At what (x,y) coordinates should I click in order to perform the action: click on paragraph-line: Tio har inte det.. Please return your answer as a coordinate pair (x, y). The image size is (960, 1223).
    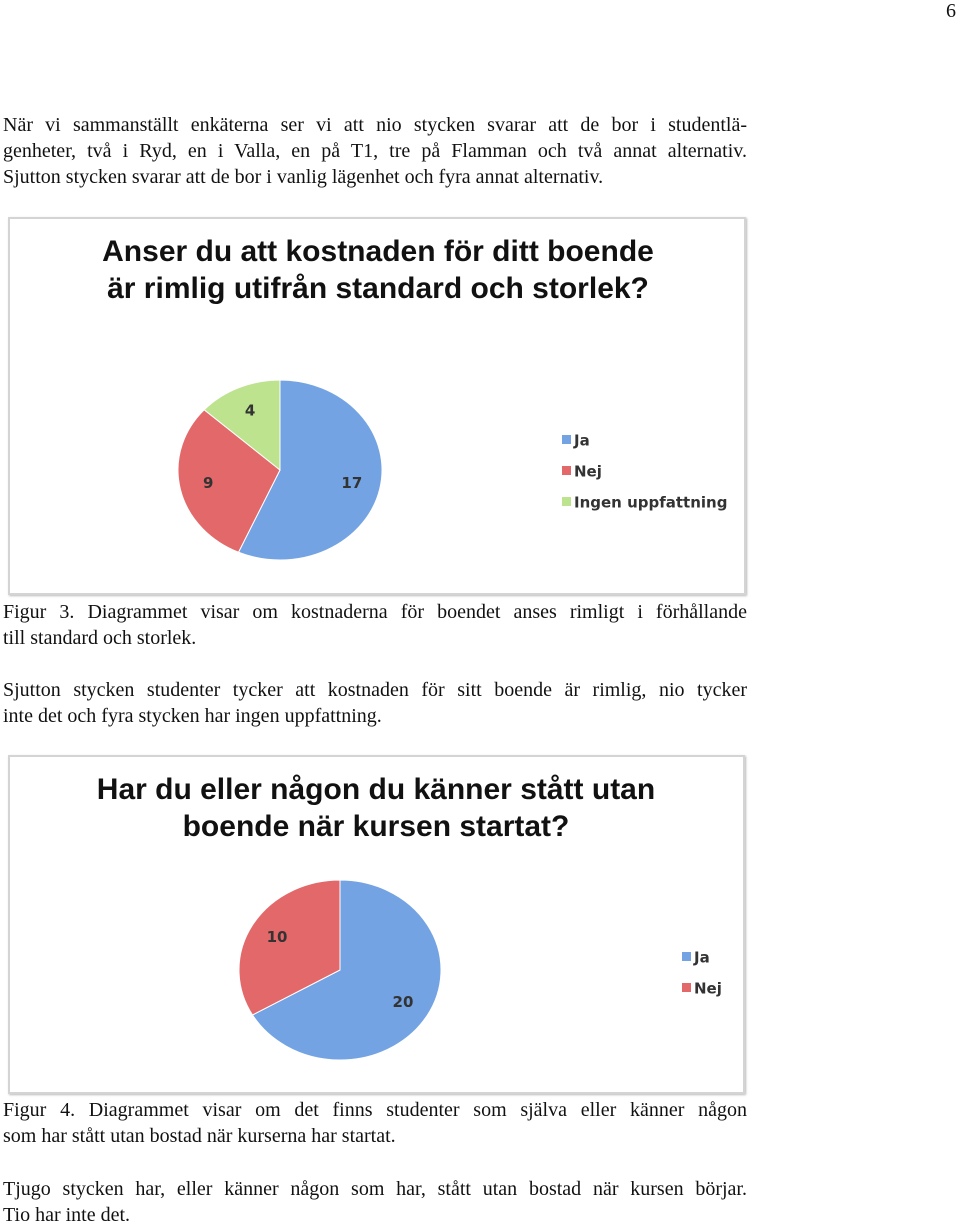
    Looking at the image, I should click on (67, 1213).